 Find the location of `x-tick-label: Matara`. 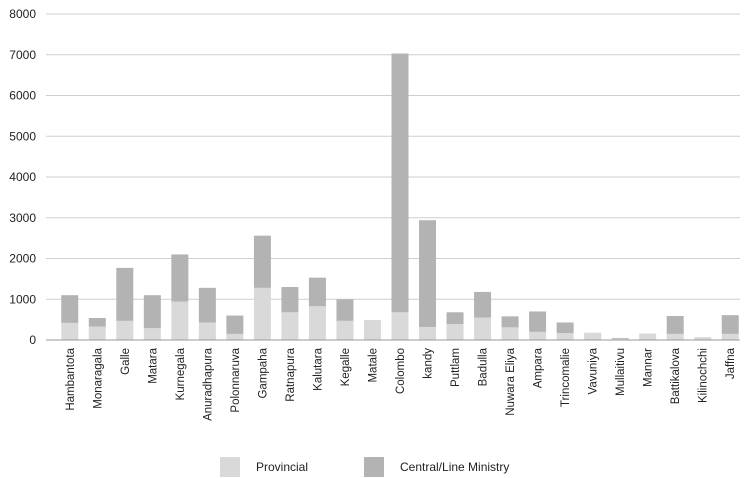

x-tick-label: Matara is located at coordinates (153, 365).